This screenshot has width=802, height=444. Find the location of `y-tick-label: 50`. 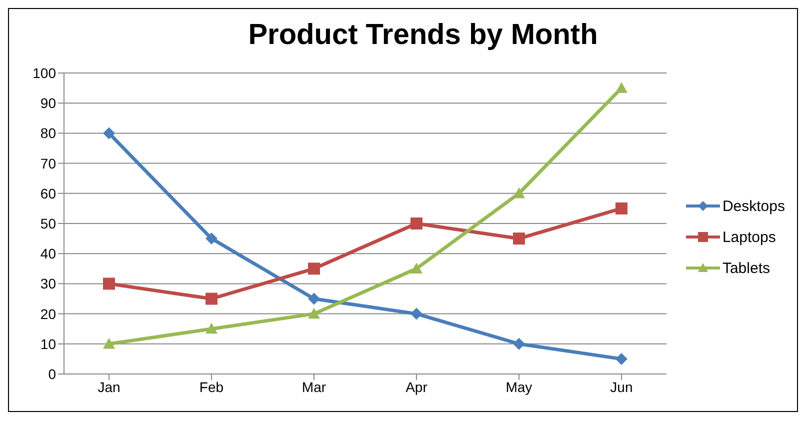

y-tick-label: 50 is located at coordinates (48, 223).